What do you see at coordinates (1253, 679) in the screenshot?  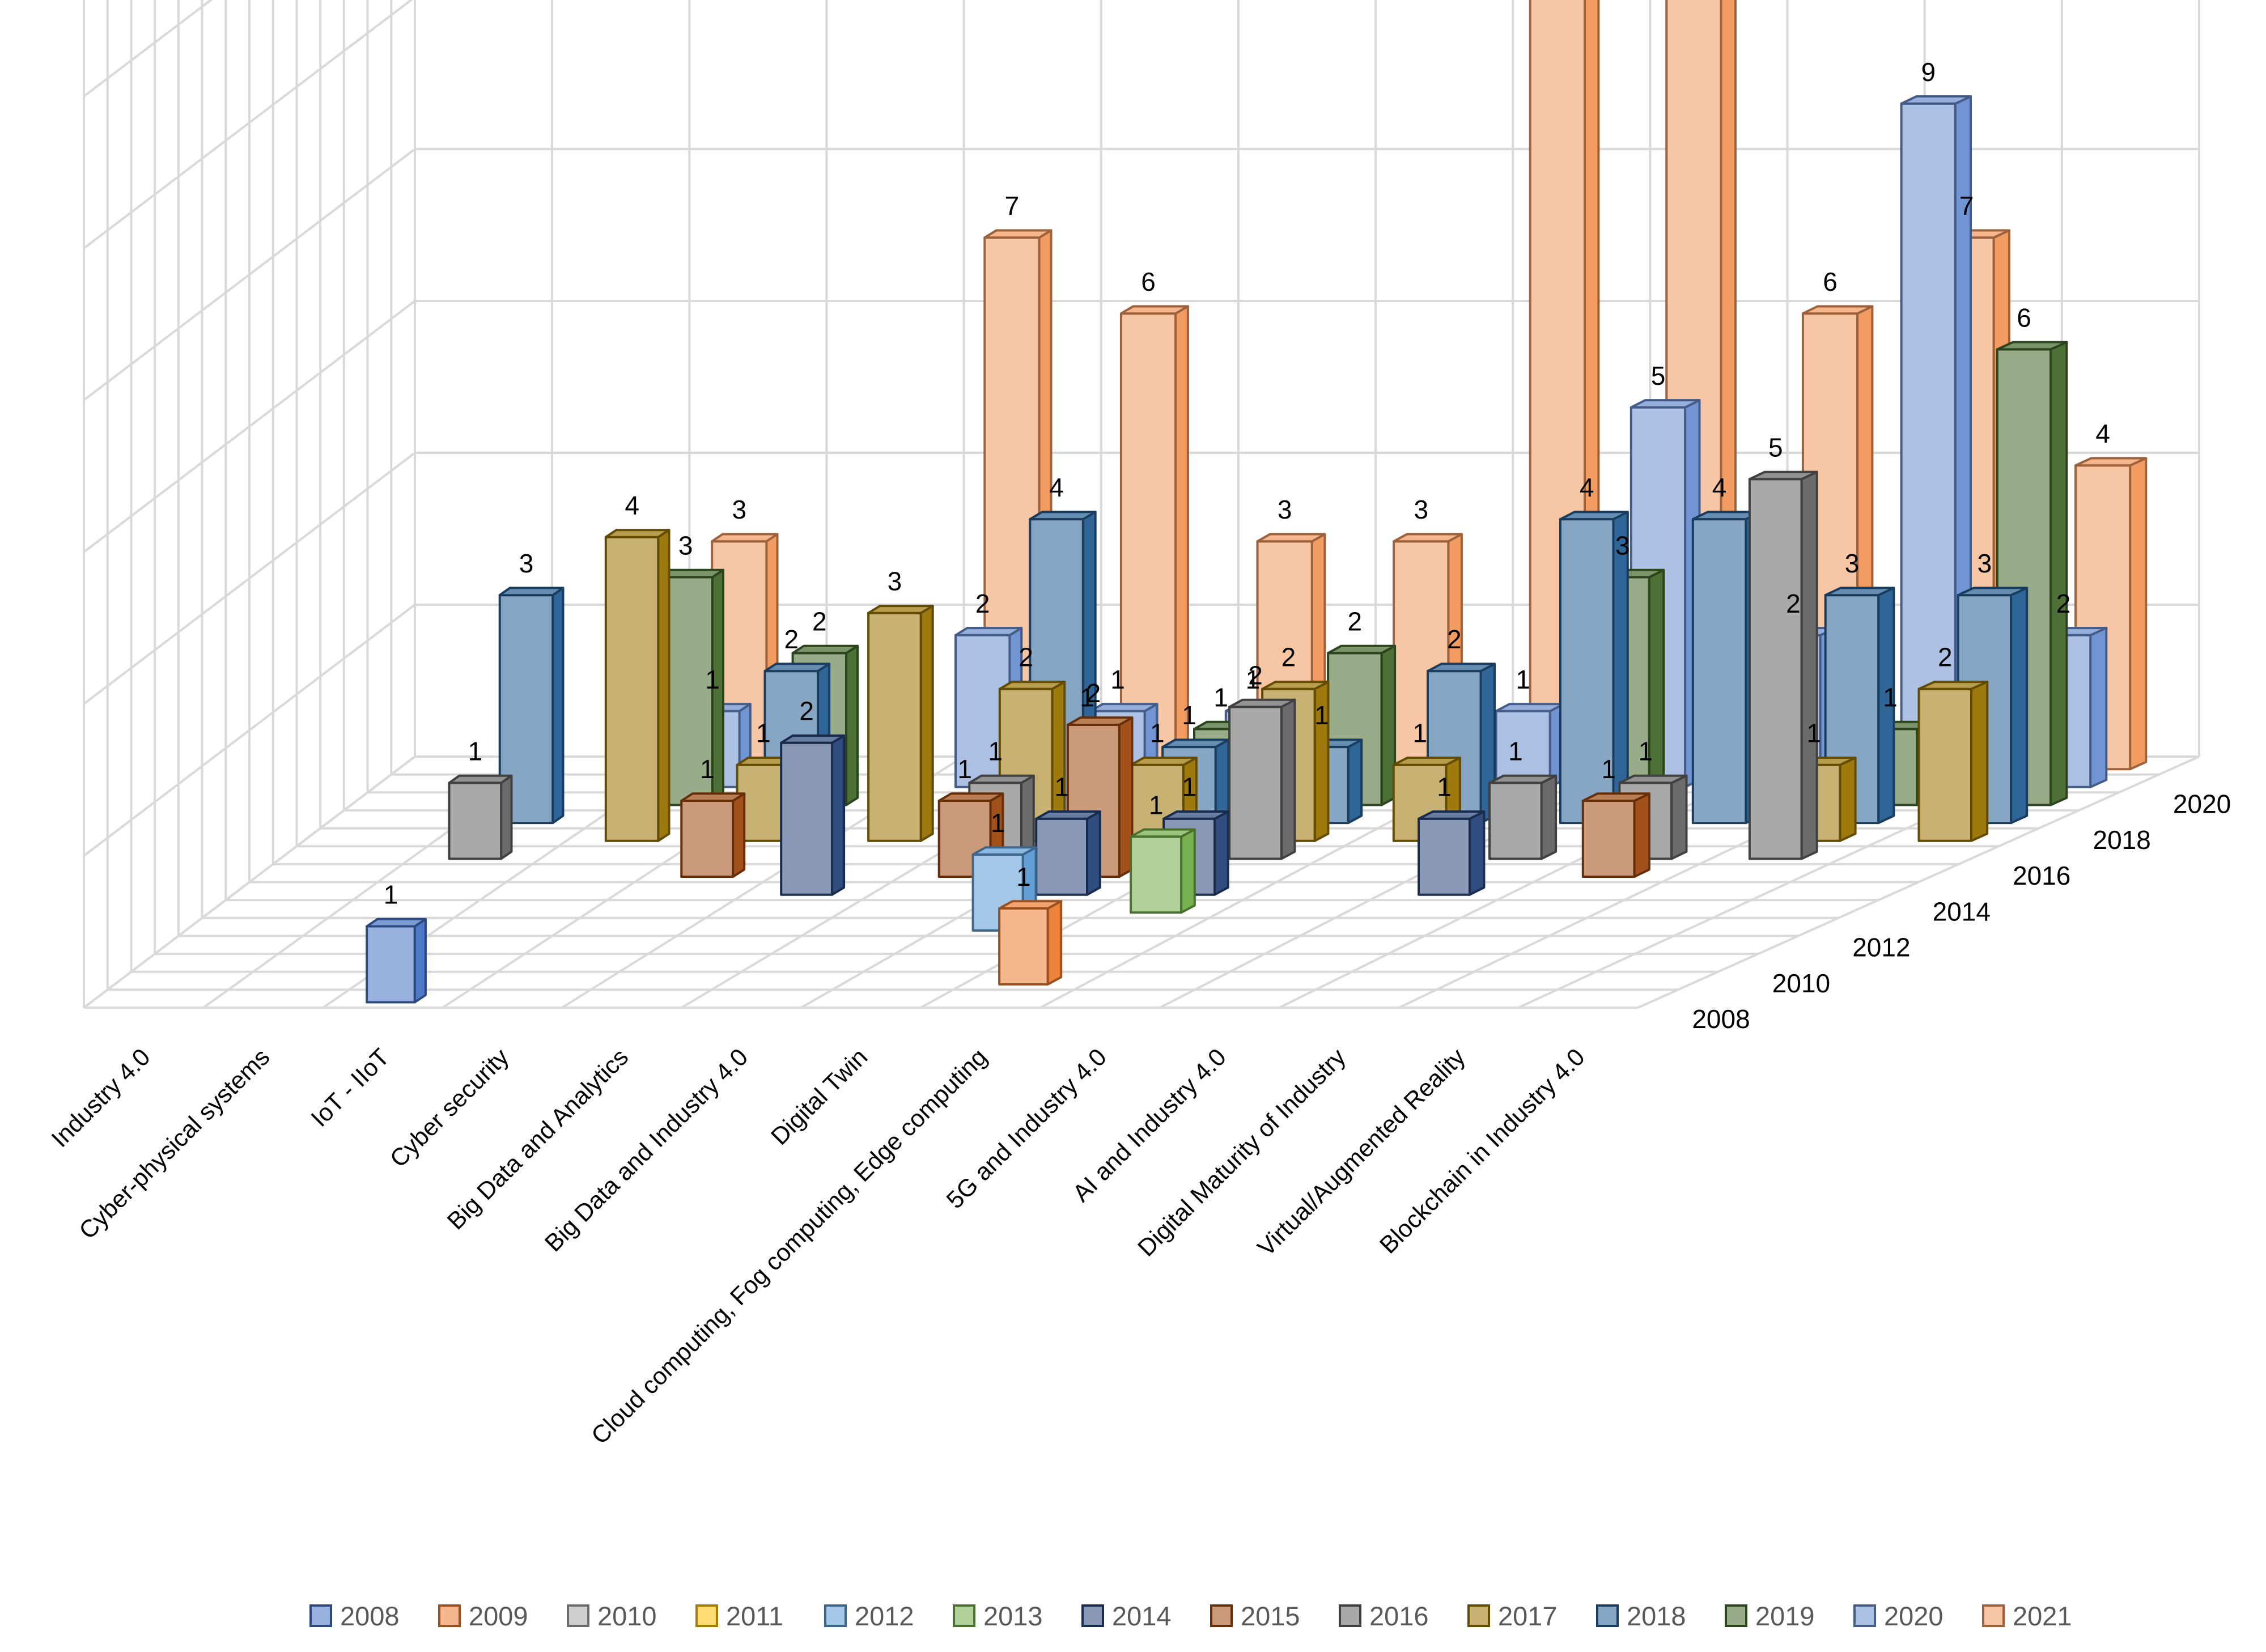 I see `data-label-2020-6: 1` at bounding box center [1253, 679].